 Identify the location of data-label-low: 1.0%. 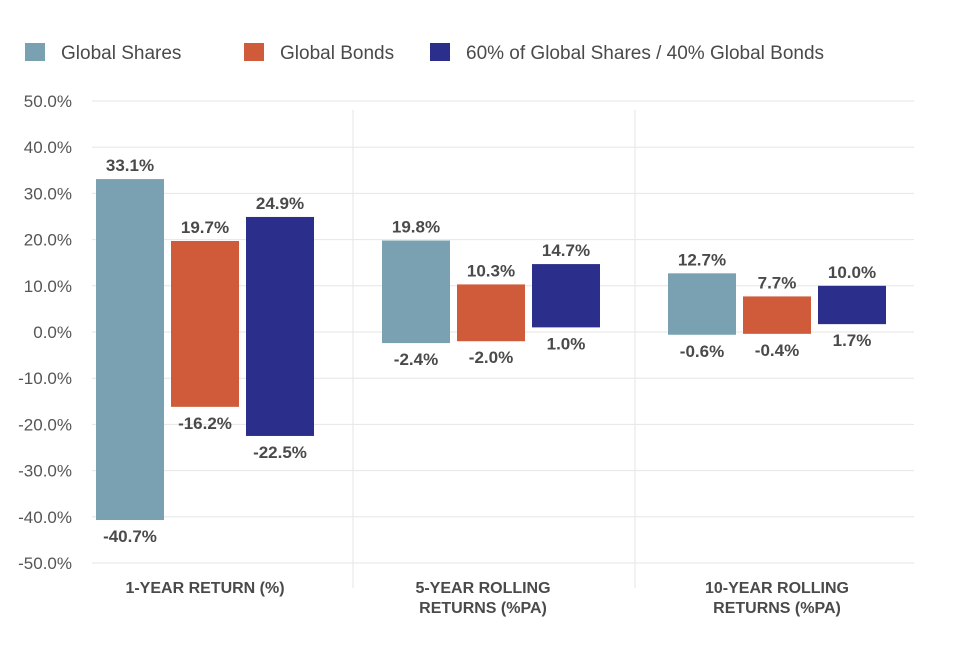
(566, 343).